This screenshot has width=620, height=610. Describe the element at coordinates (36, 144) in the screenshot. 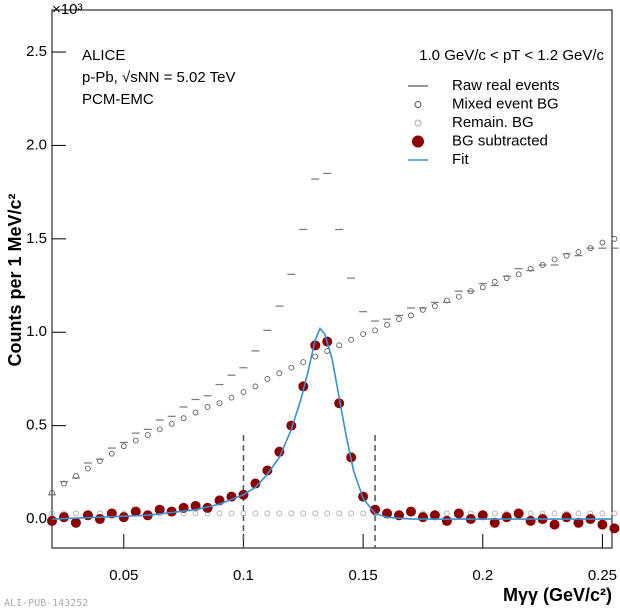

I see `y-tick-label: 2.0` at that location.